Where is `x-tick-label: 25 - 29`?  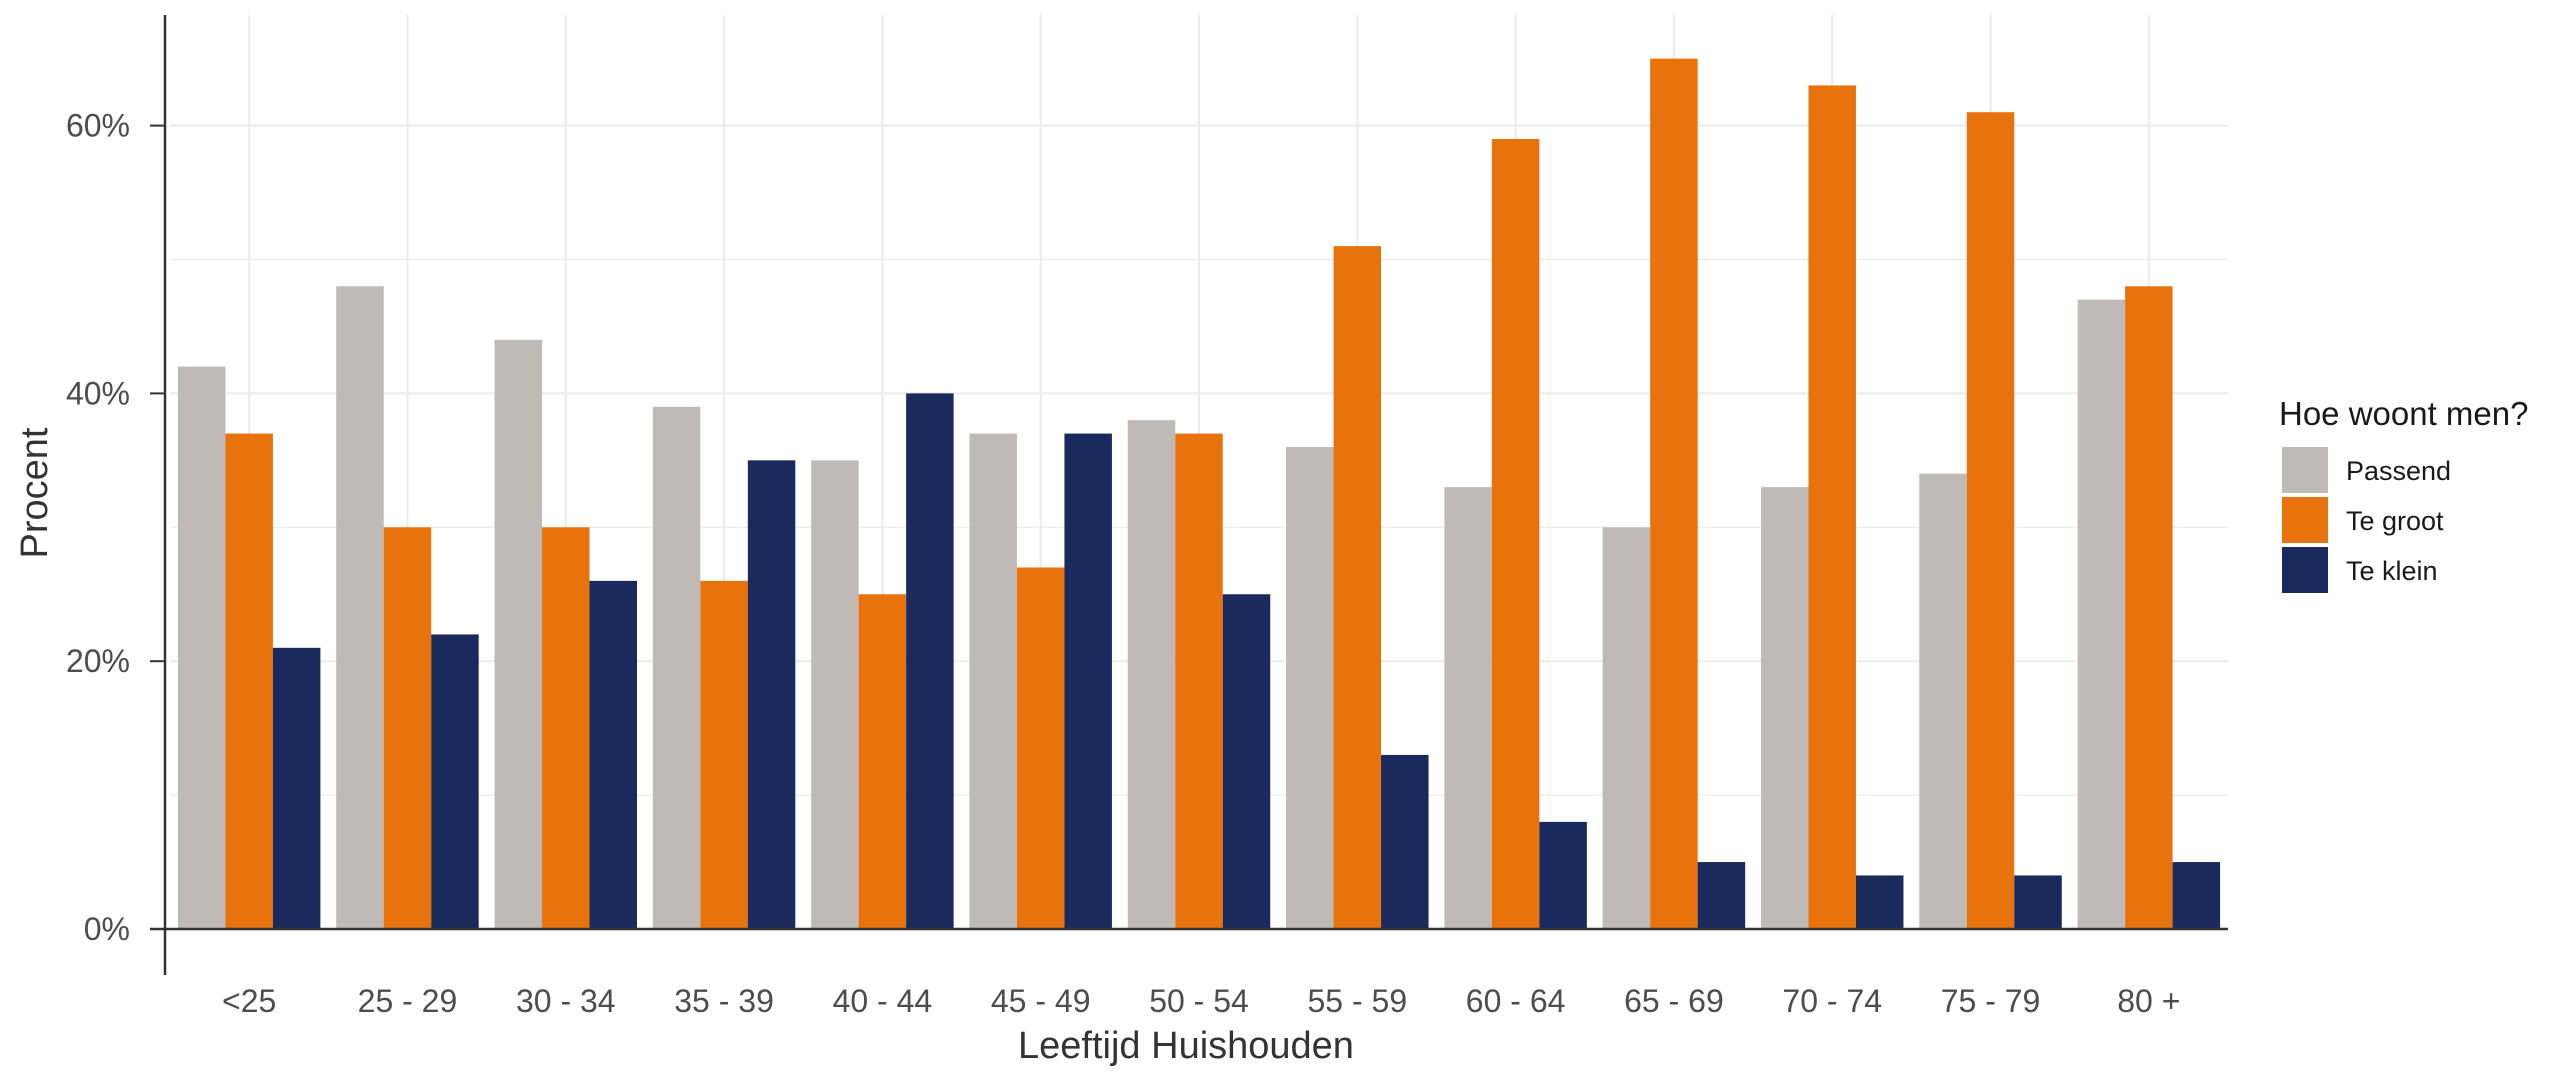 x-tick-label: 25 - 29 is located at coordinates (408, 1001).